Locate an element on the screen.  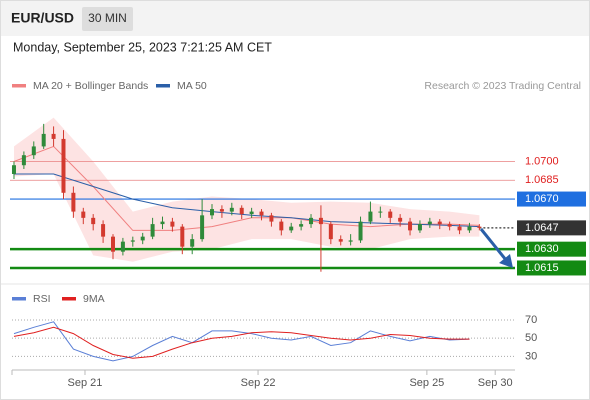
timeframe: 30 MIN is located at coordinates (107, 18).